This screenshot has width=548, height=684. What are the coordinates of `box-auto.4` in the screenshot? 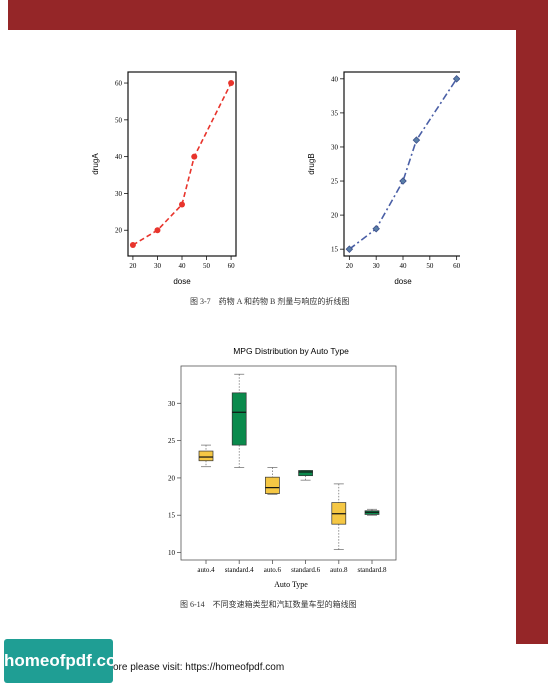 It's located at (206, 456).